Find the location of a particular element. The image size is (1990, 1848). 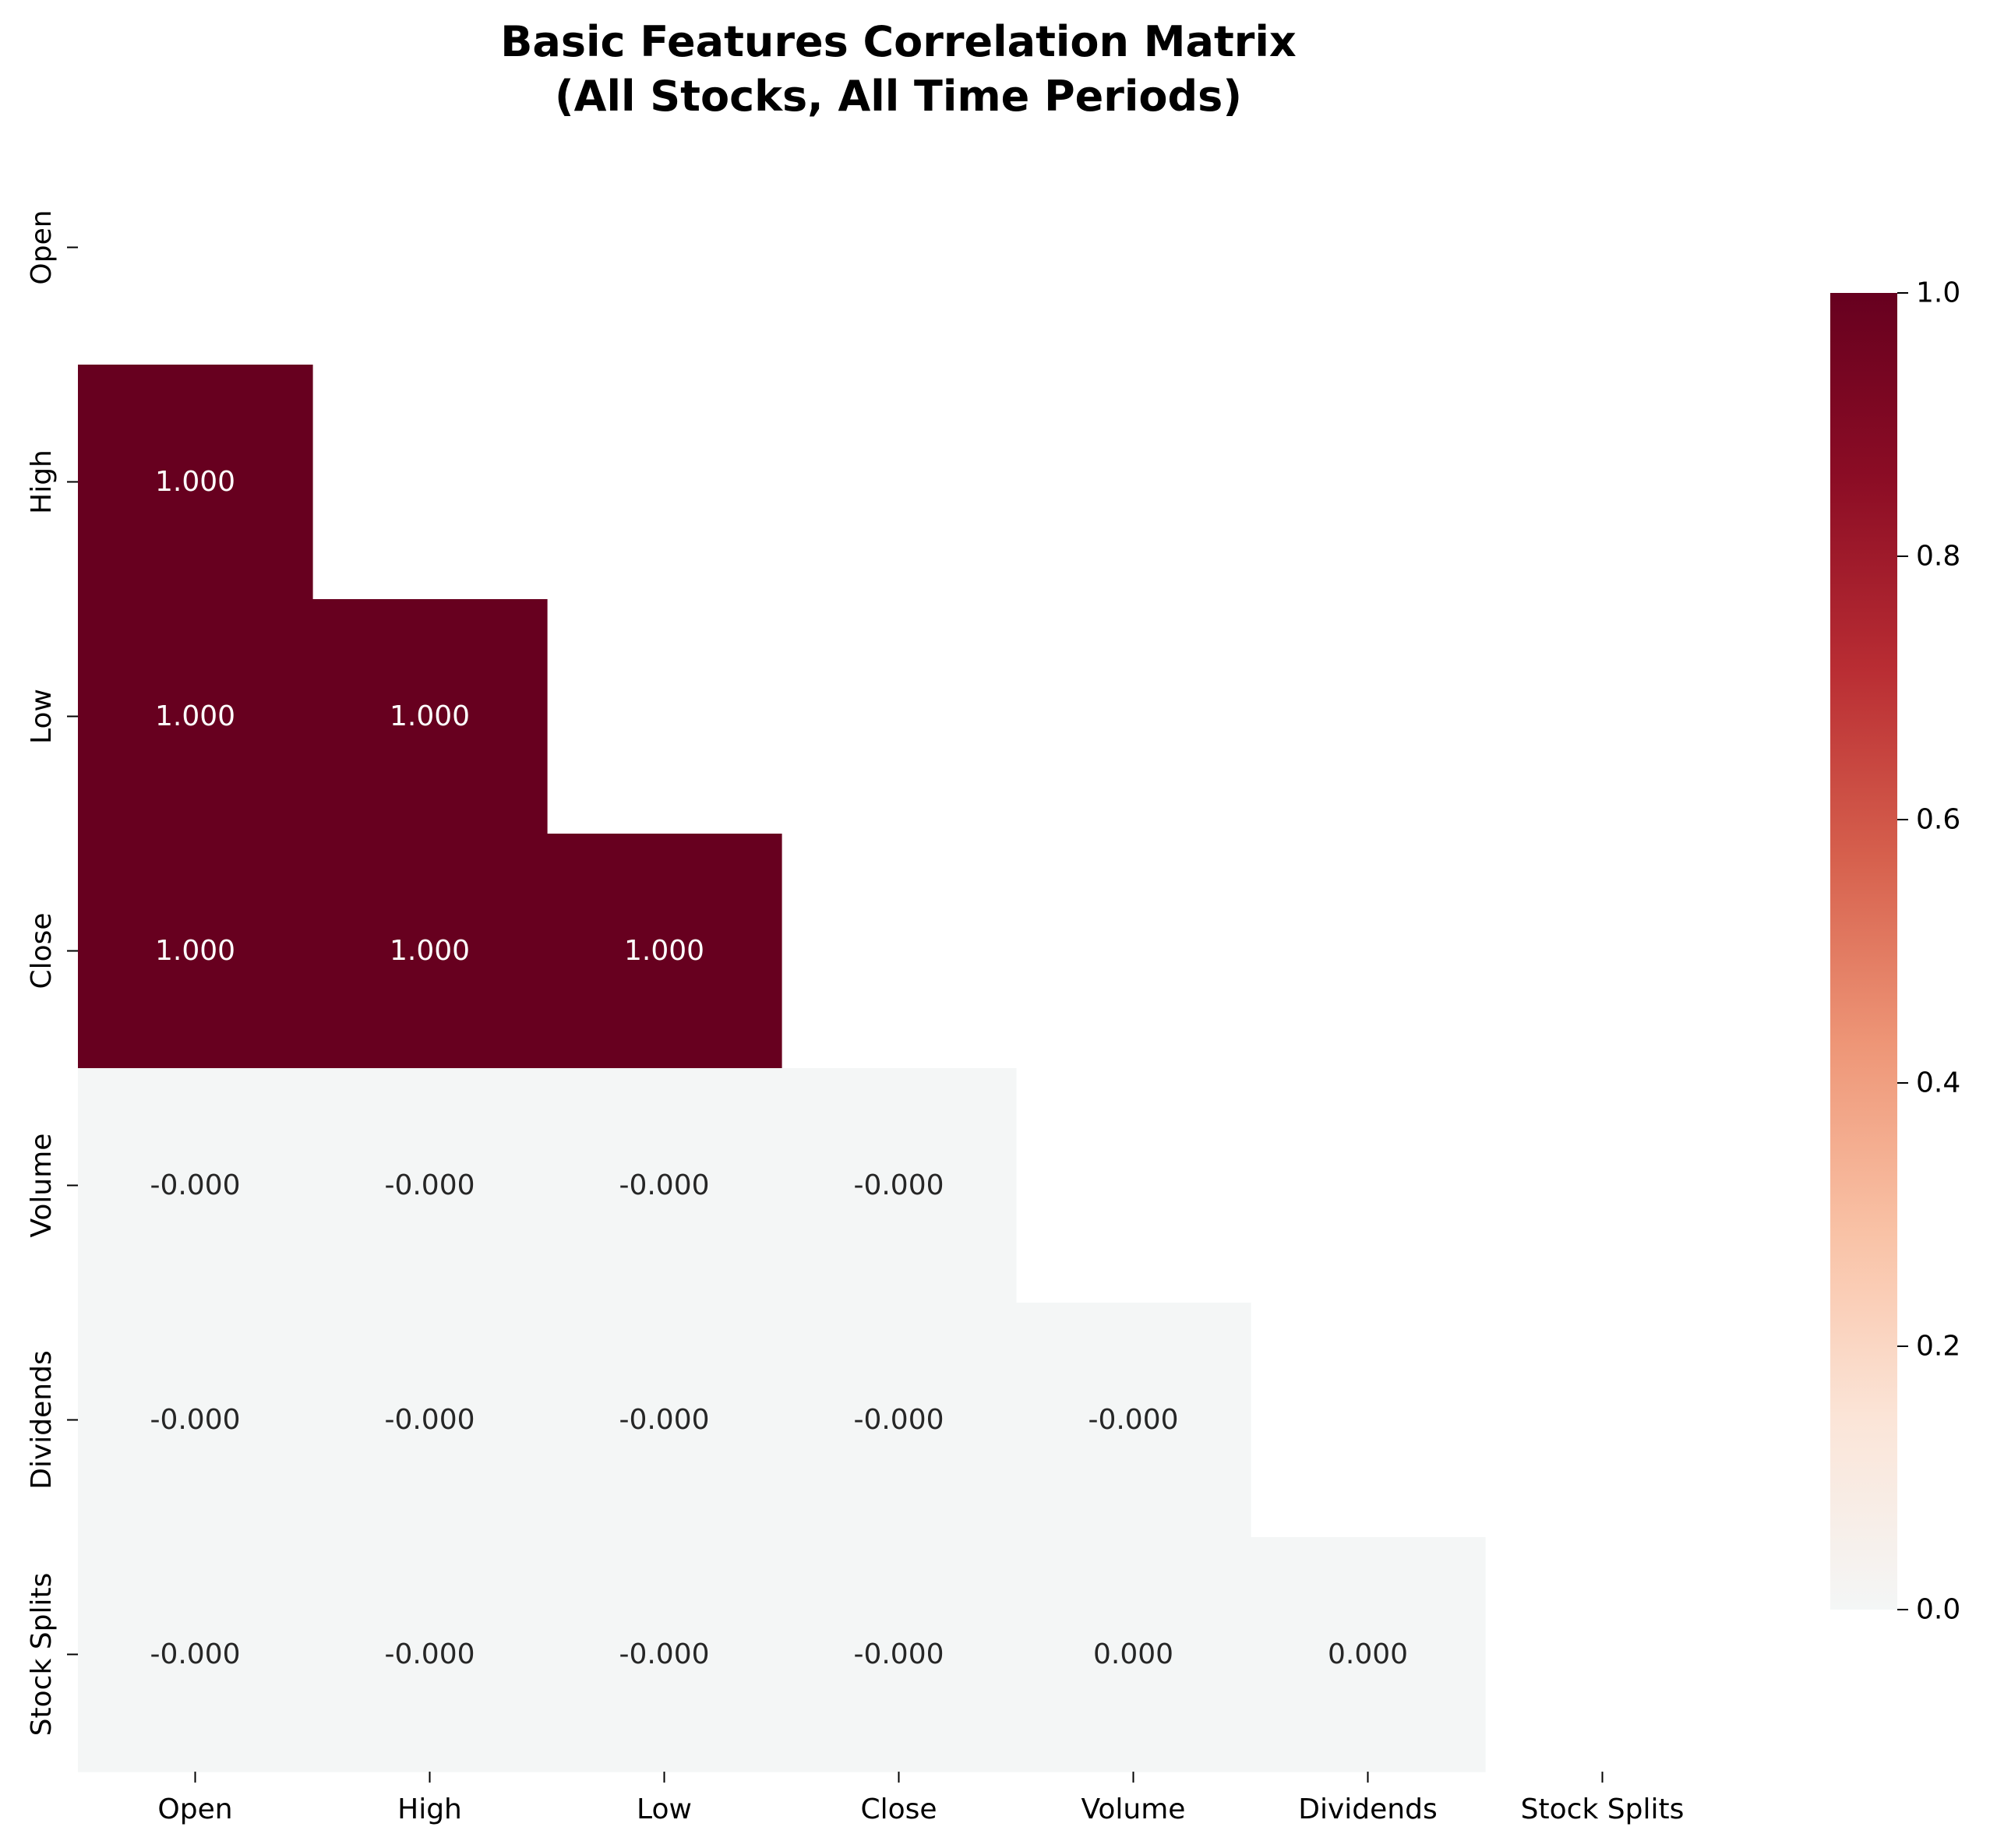

heatmap-cell-stock-splits-dividends is located at coordinates (1368, 1654).